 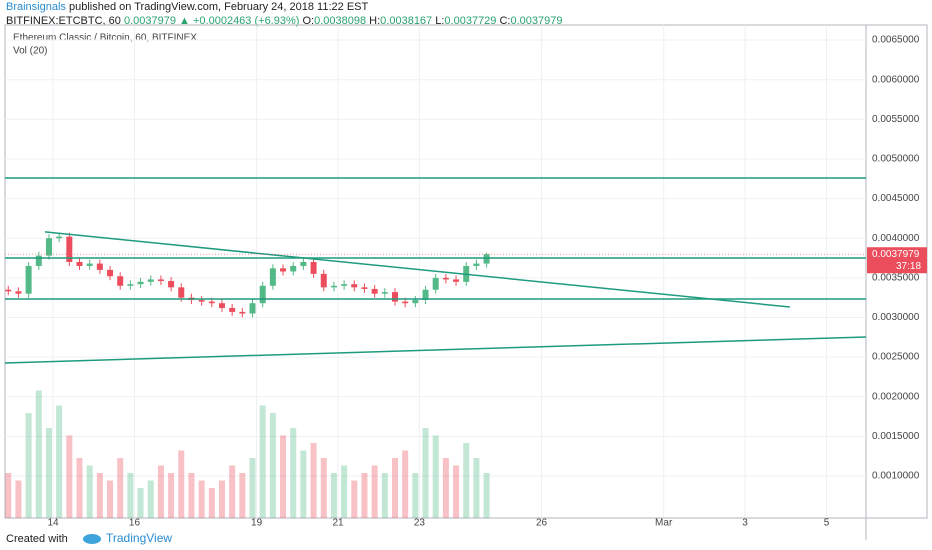 What do you see at coordinates (53, 523) in the screenshot?
I see `x-tick-label: 14` at bounding box center [53, 523].